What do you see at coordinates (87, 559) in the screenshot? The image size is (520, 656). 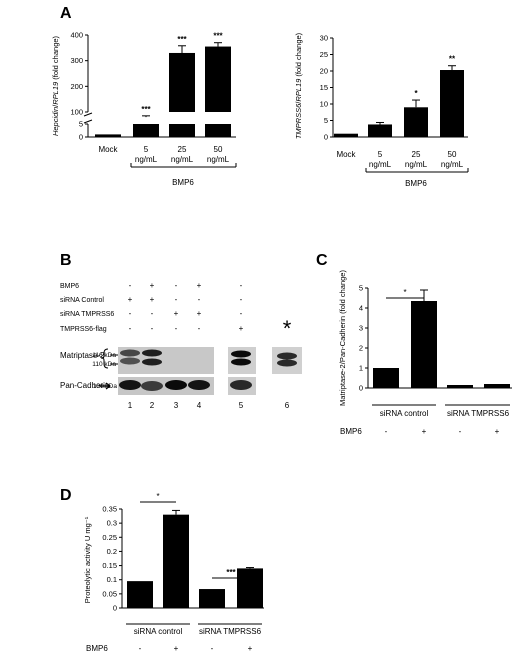 I see `y-axis-label: Proteolytic activity U mg⁻¹` at bounding box center [87, 559].